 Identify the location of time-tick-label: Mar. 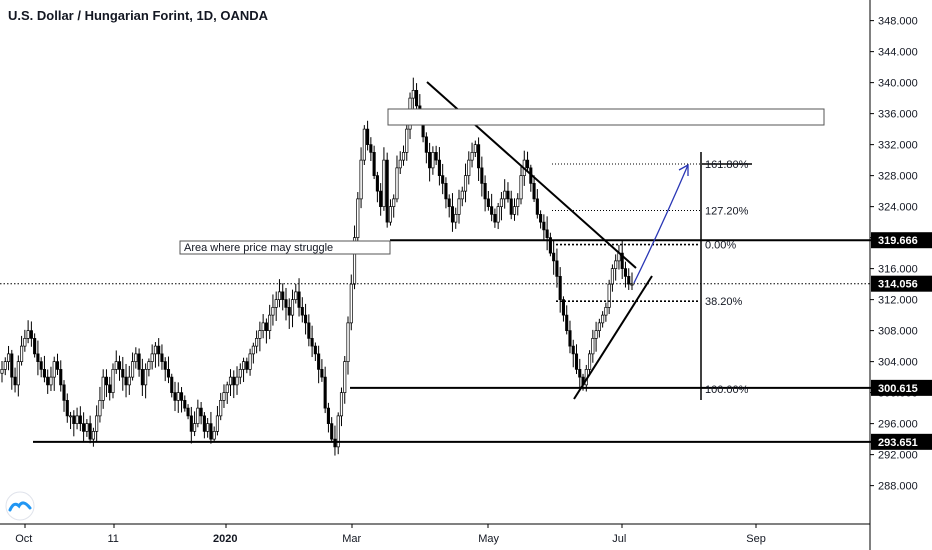
(351, 539).